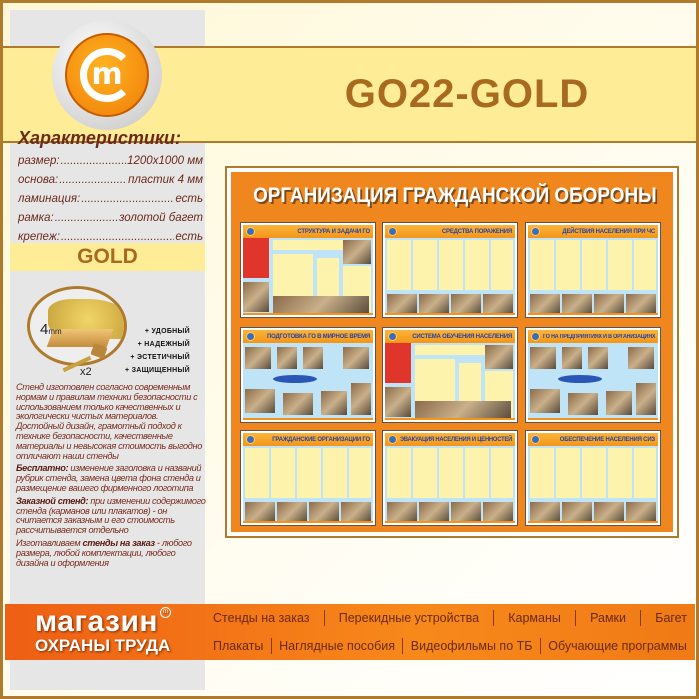 This screenshot has height=699, width=699. Describe the element at coordinates (593, 270) in the screenshot. I see `stand-panel: ДЕЙСТВИЯ НАСЕЛЕНИЯ ПРИ ЧС` at that location.